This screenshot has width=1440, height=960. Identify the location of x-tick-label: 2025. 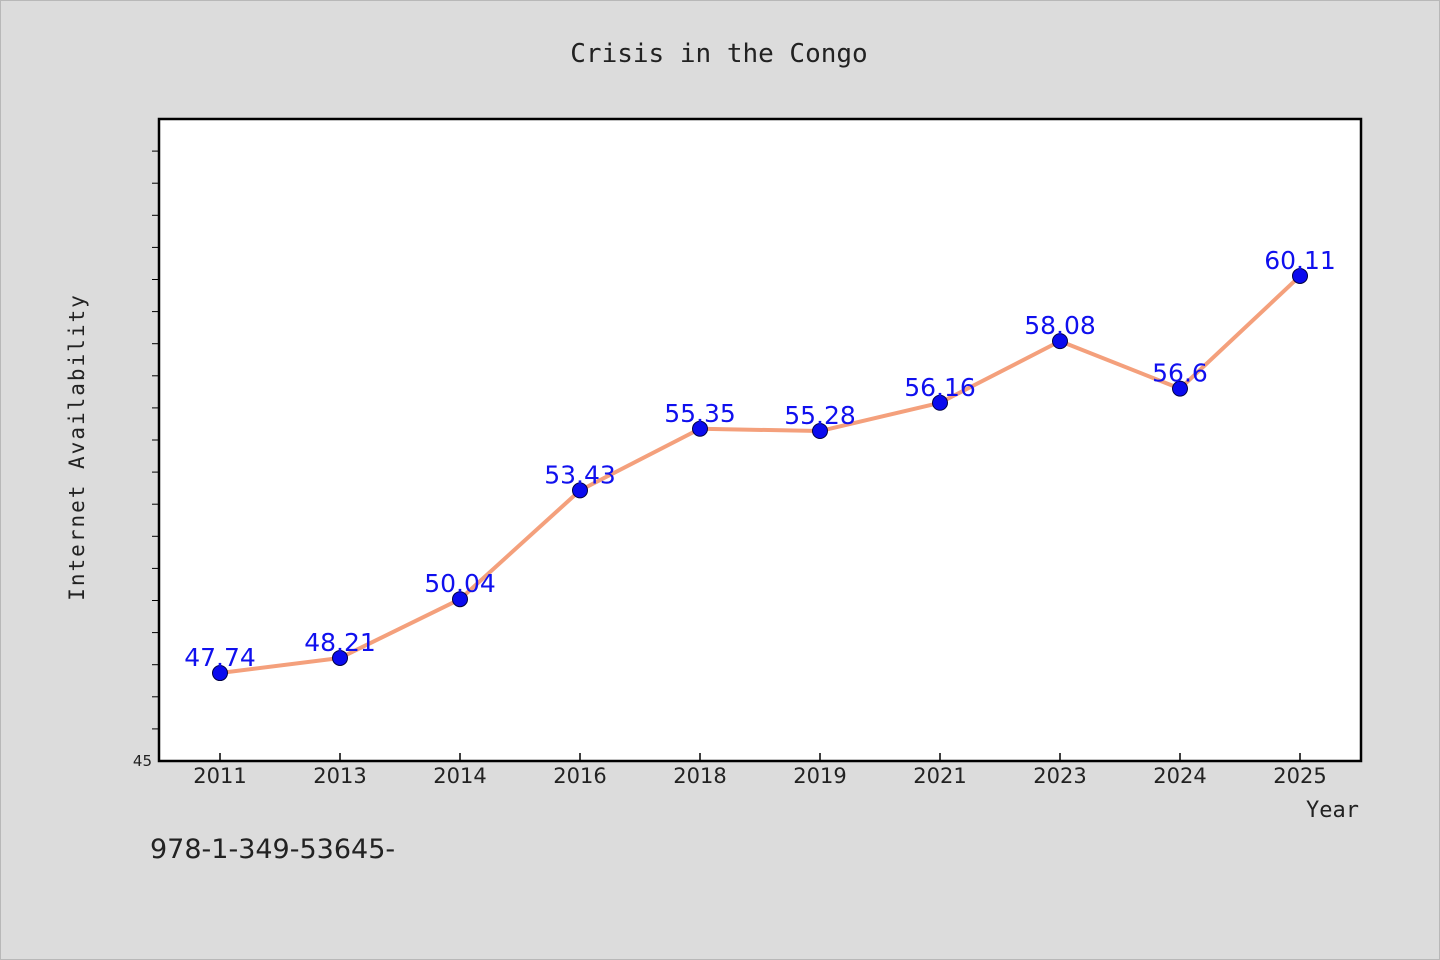
(1299, 776).